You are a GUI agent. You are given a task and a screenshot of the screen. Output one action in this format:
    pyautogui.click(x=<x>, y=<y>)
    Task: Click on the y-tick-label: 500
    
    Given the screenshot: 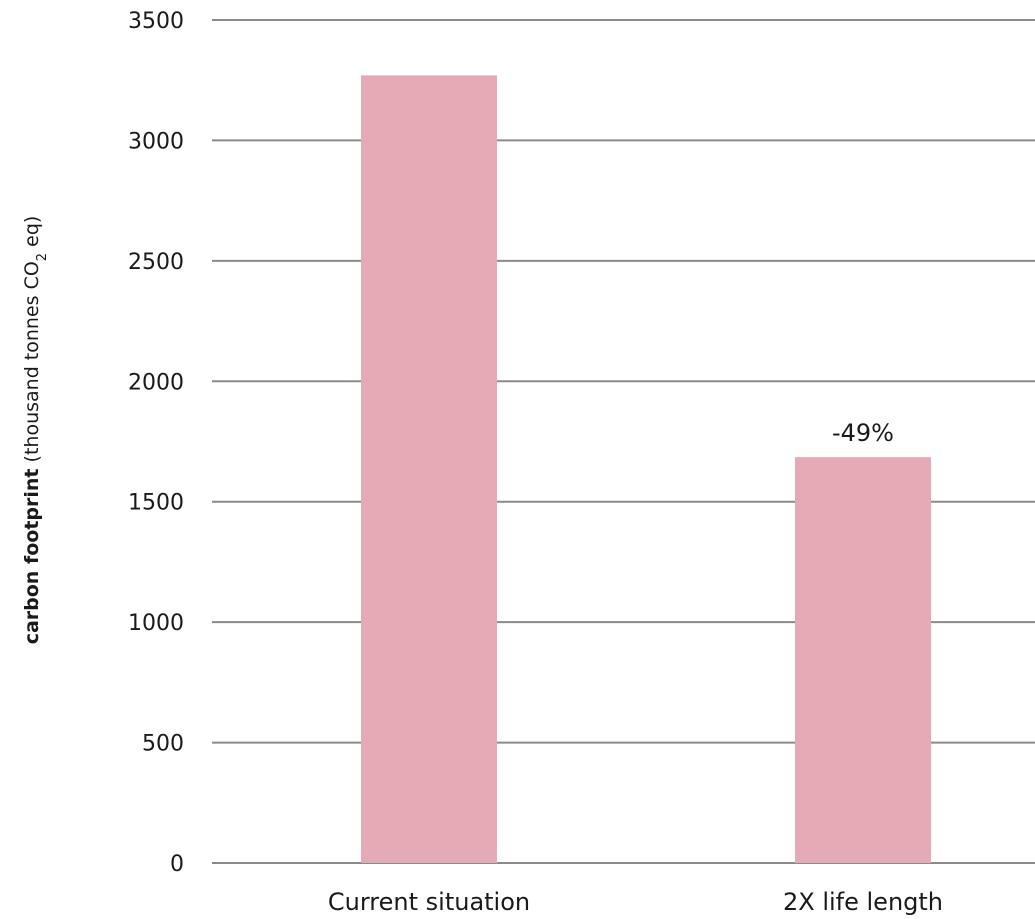 What is the action you would take?
    pyautogui.click(x=163, y=744)
    